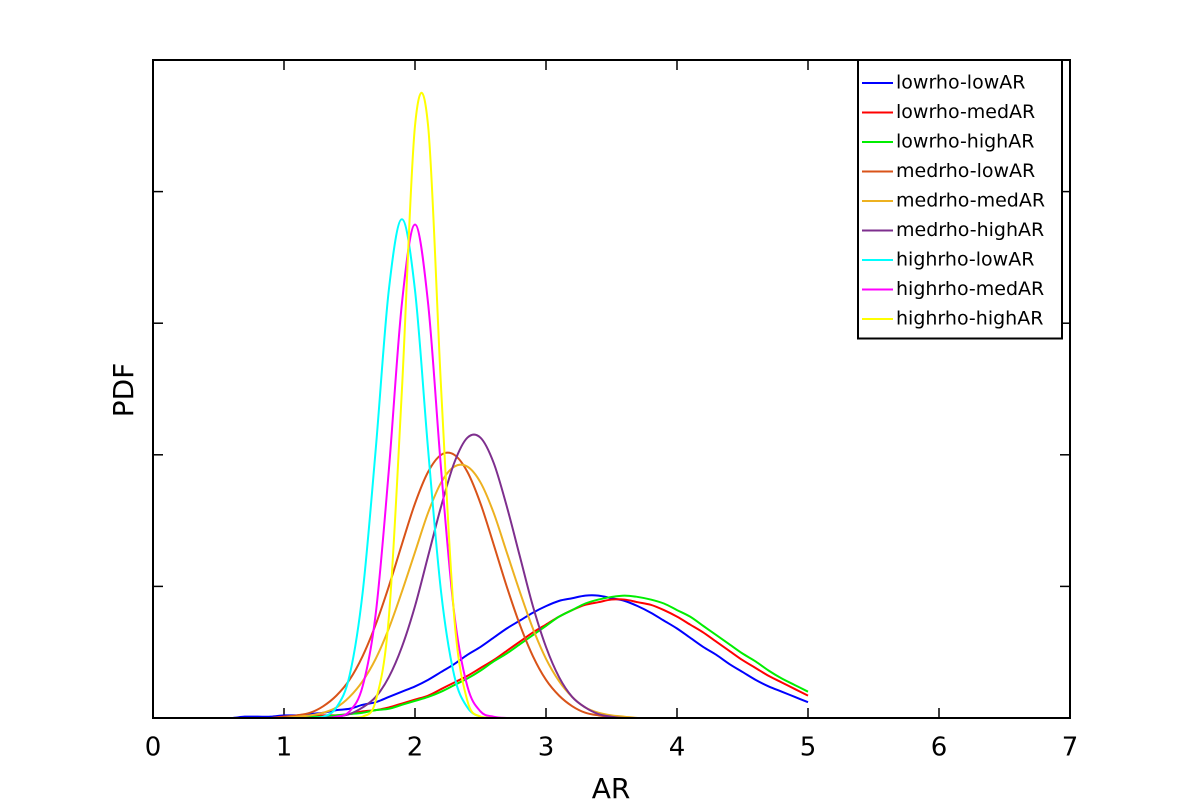  What do you see at coordinates (970, 230) in the screenshot?
I see `legend-label: medrho-highAR` at bounding box center [970, 230].